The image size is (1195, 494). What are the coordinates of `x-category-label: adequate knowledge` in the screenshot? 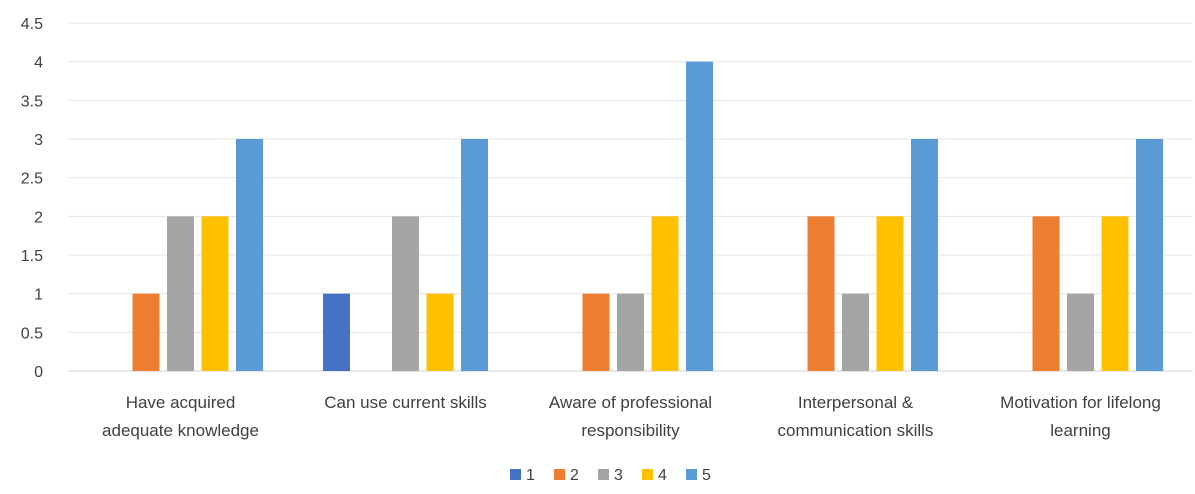 It's located at (180, 430).